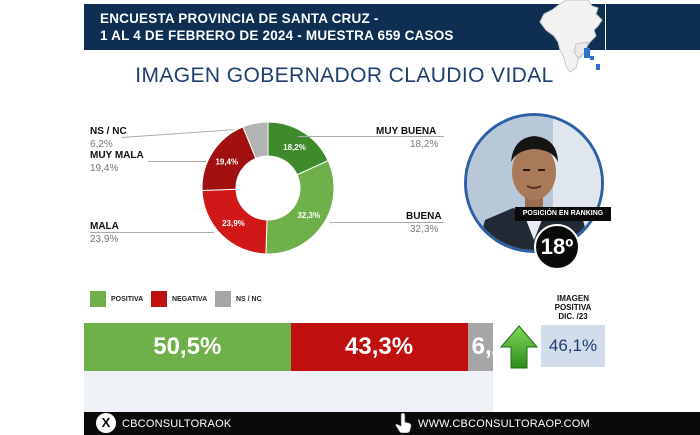 The height and width of the screenshot is (435, 700). What do you see at coordinates (300, 207) in the screenshot?
I see `donut-slice-buena` at bounding box center [300, 207].